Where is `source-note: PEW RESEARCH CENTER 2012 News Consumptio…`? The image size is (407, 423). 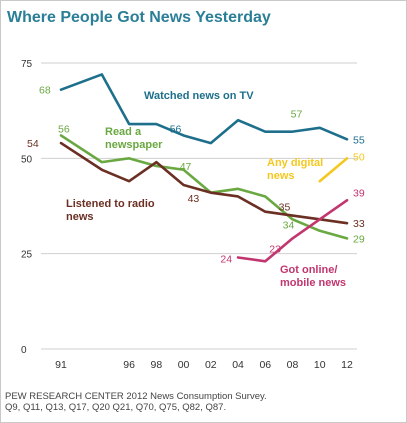 source-note: PEW RESEARCH CENTER 2012 News Consumptio… is located at coordinates (136, 402).